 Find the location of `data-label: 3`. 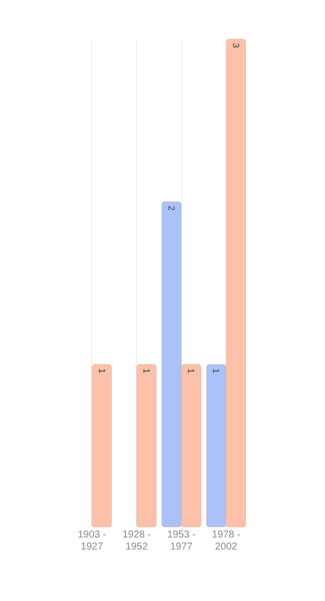

data-label: 3 is located at coordinates (235, 45).